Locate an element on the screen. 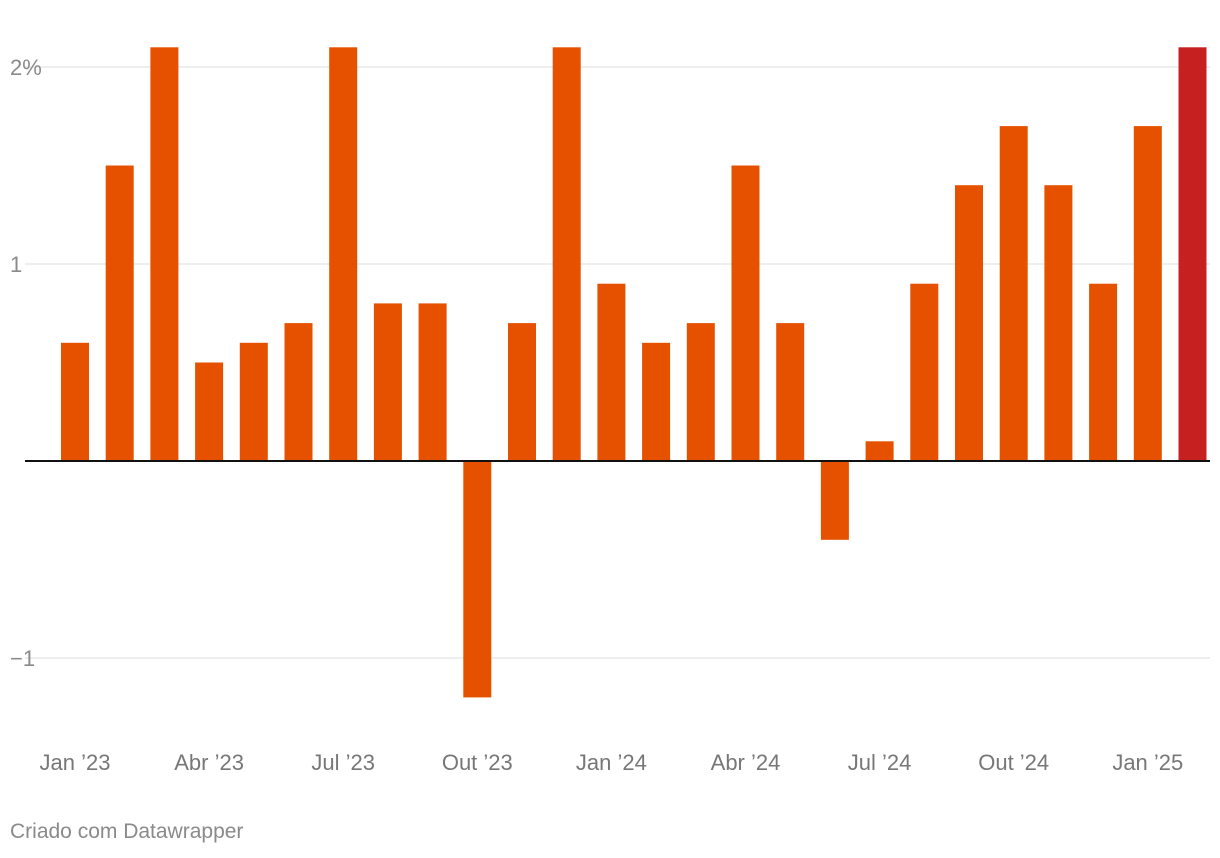 The width and height of the screenshot is (1220, 858). x-tick-label: Jan ’24 is located at coordinates (611, 762).